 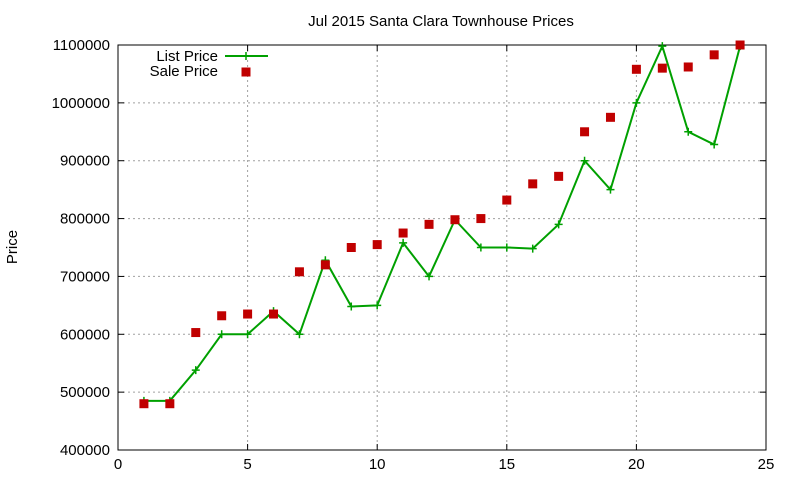 I want to click on x-tick-label: 5, so click(x=247, y=464).